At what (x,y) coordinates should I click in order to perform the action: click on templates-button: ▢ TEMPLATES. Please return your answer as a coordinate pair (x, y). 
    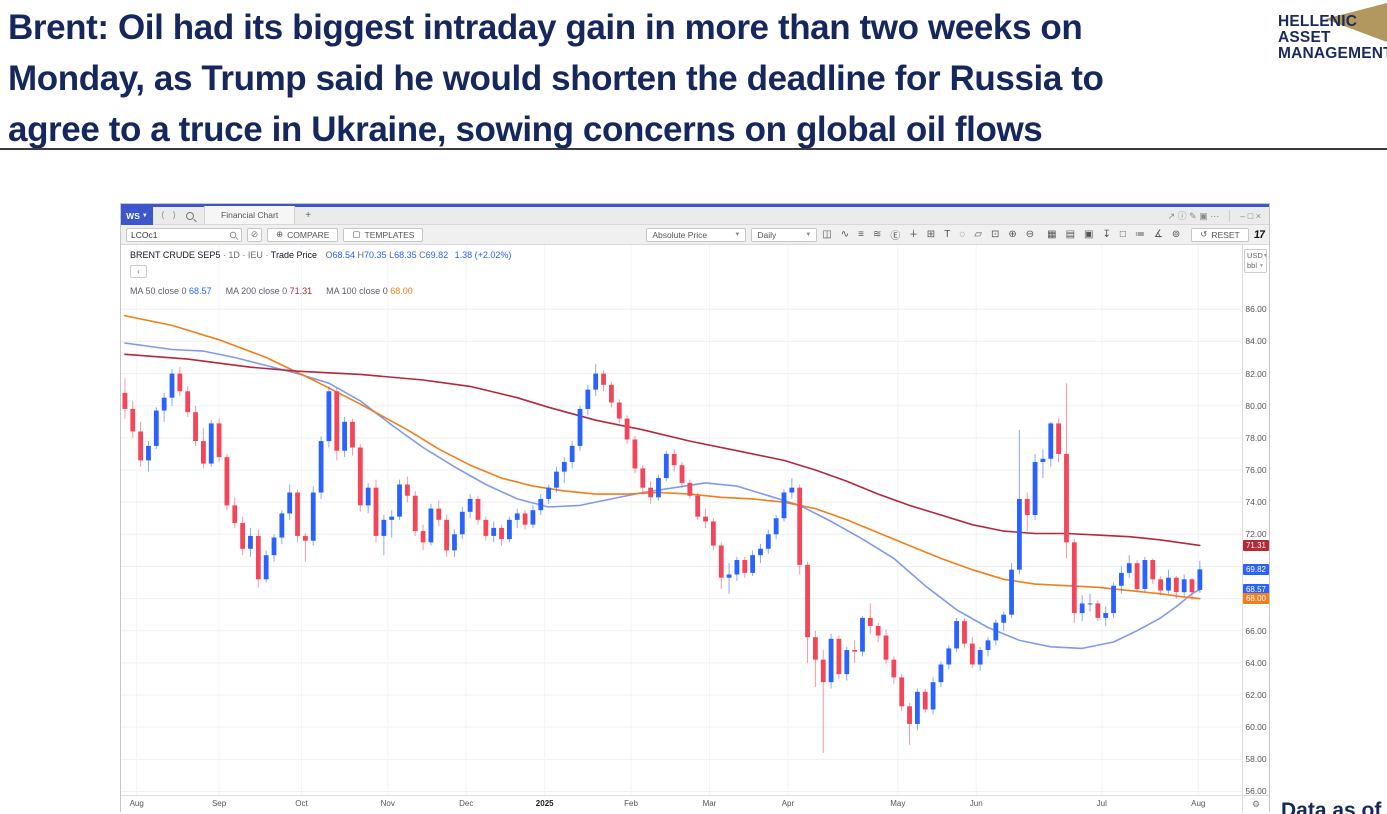
    Looking at the image, I should click on (383, 234).